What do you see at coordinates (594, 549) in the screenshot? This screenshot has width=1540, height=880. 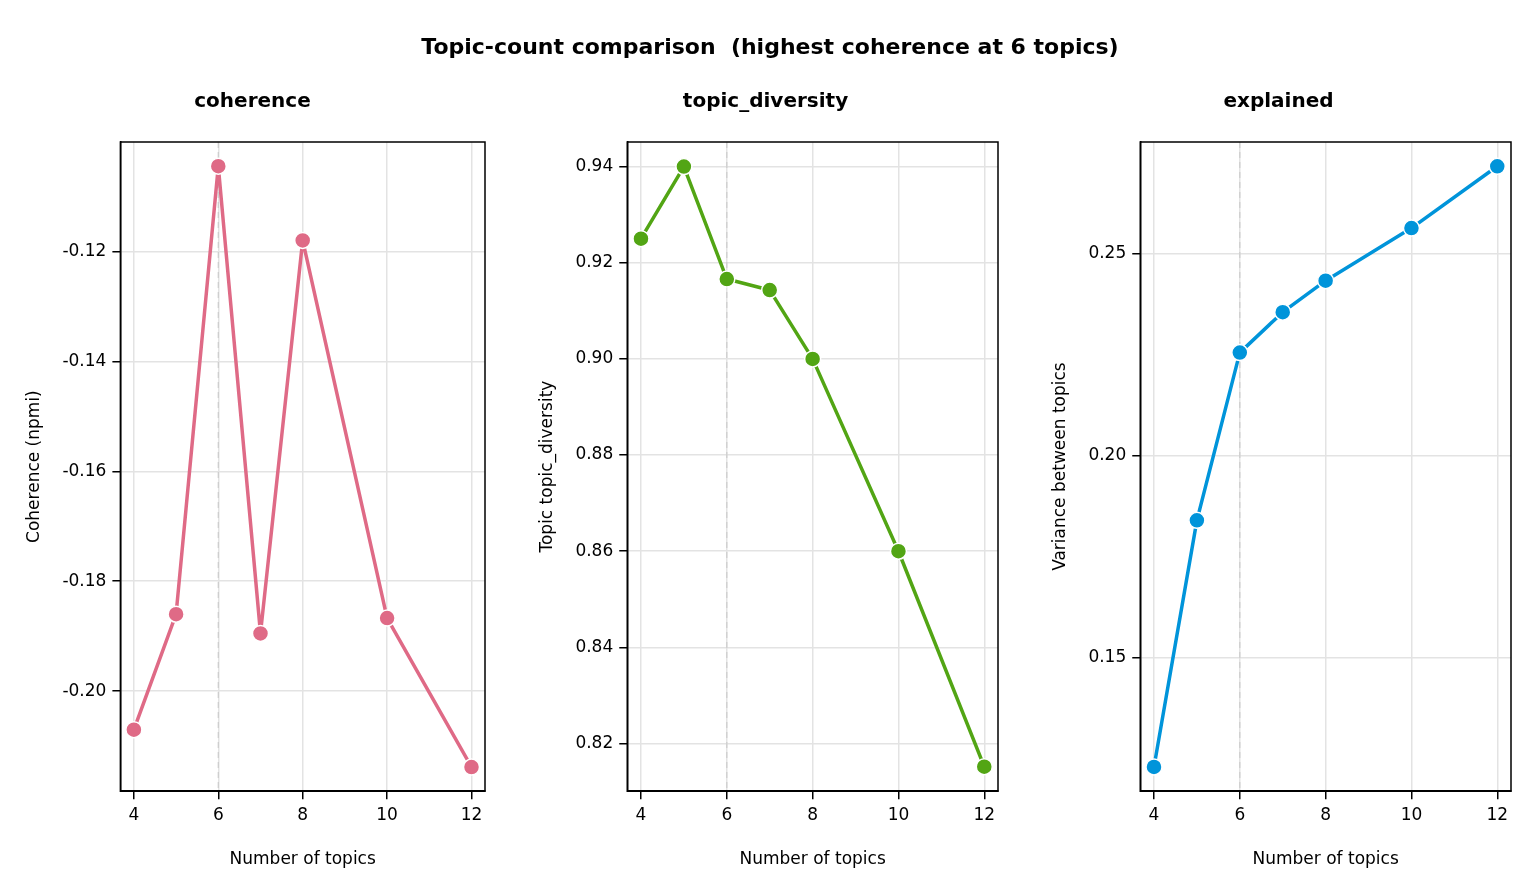 I see `y-tick-label: 0.86` at bounding box center [594, 549].